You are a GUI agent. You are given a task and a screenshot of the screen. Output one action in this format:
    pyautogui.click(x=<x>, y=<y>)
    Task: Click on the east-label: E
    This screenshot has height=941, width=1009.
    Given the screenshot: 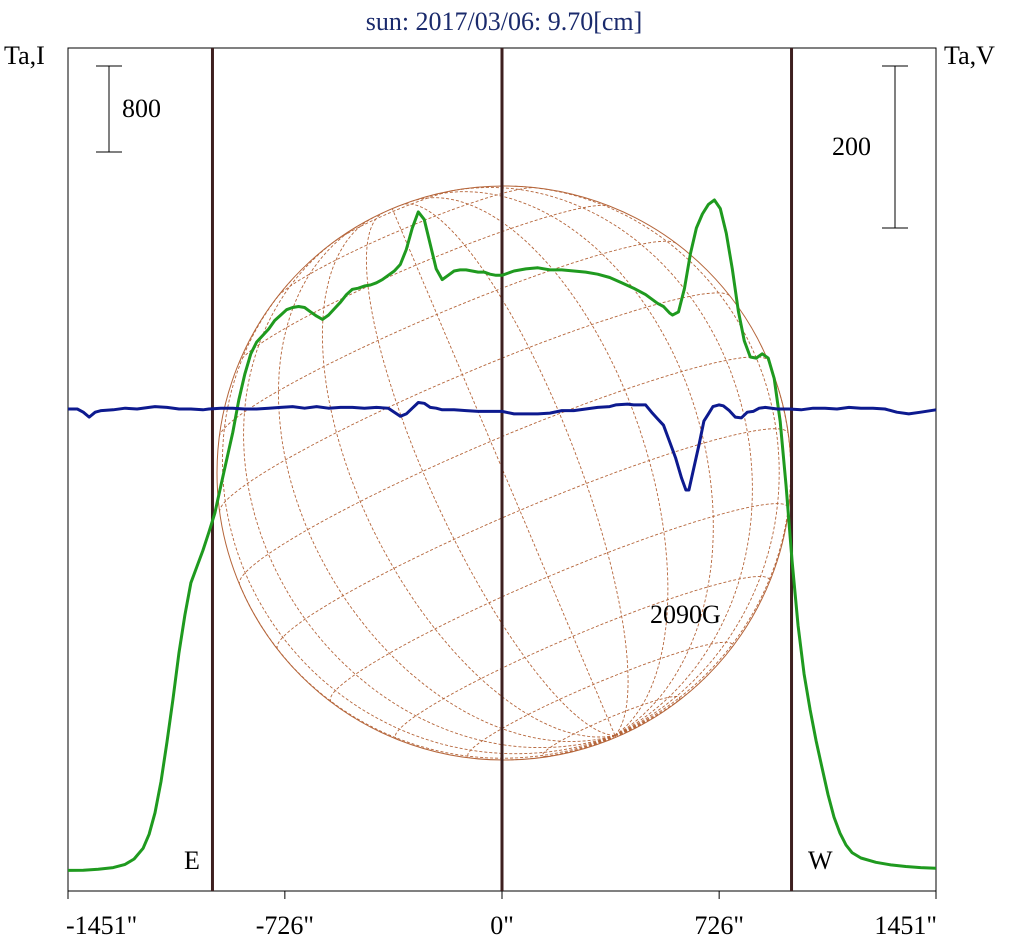 What is the action you would take?
    pyautogui.click(x=192, y=860)
    